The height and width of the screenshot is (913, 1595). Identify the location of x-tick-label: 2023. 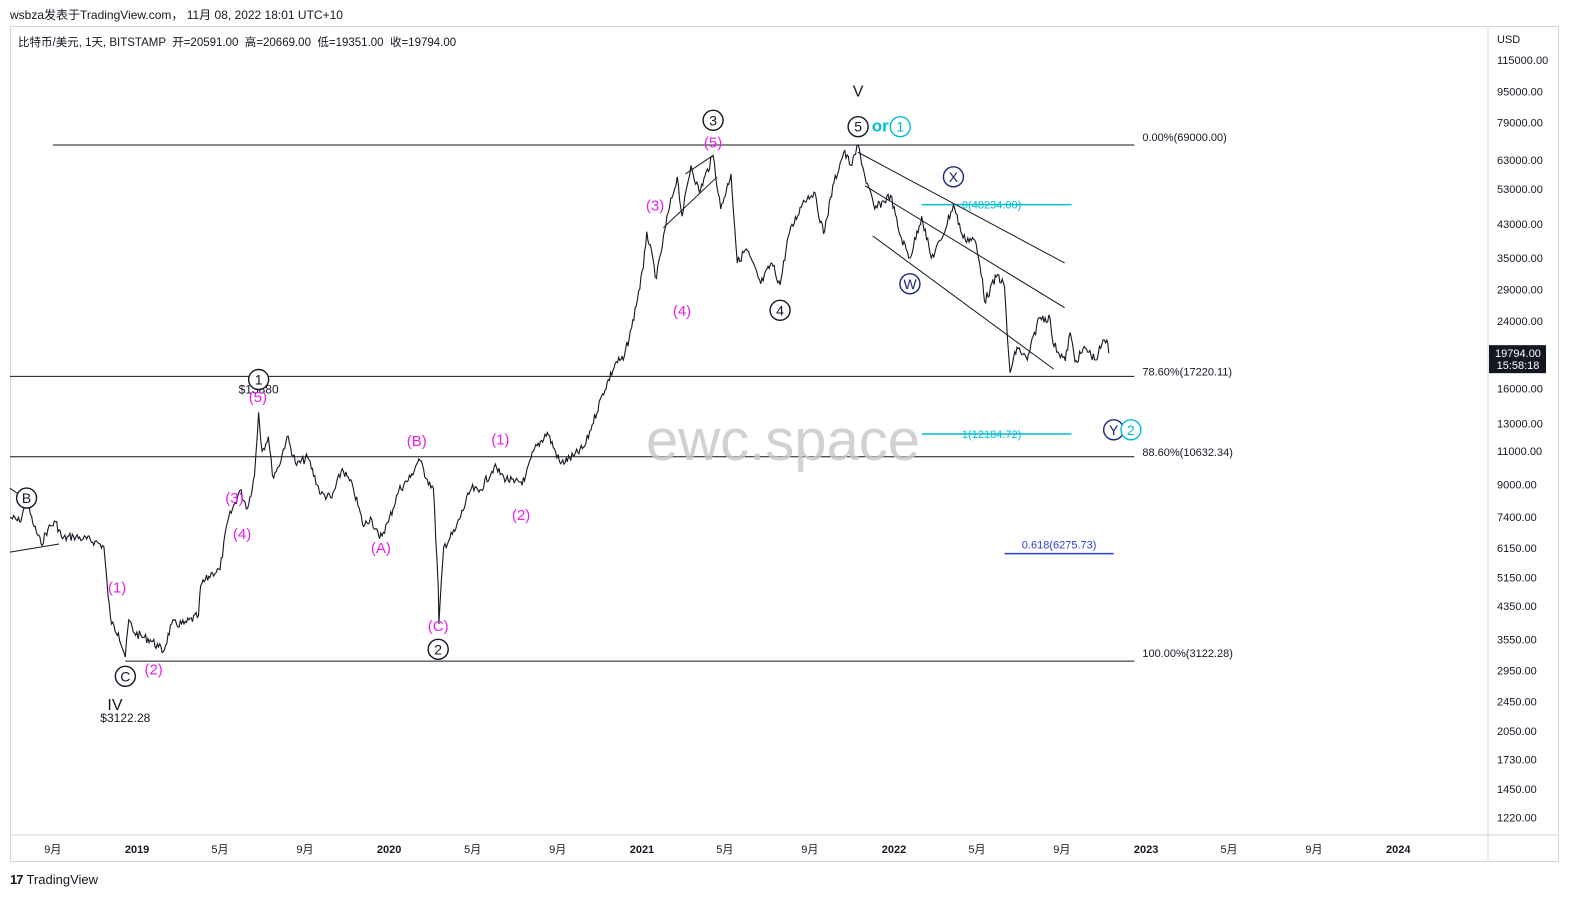
(1146, 850).